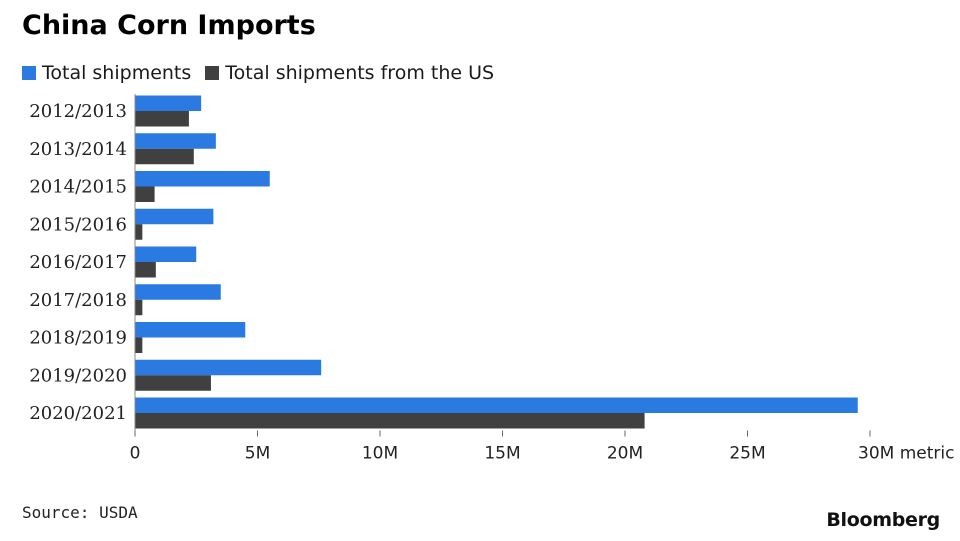  I want to click on category-label: 2014/2015, so click(78, 187).